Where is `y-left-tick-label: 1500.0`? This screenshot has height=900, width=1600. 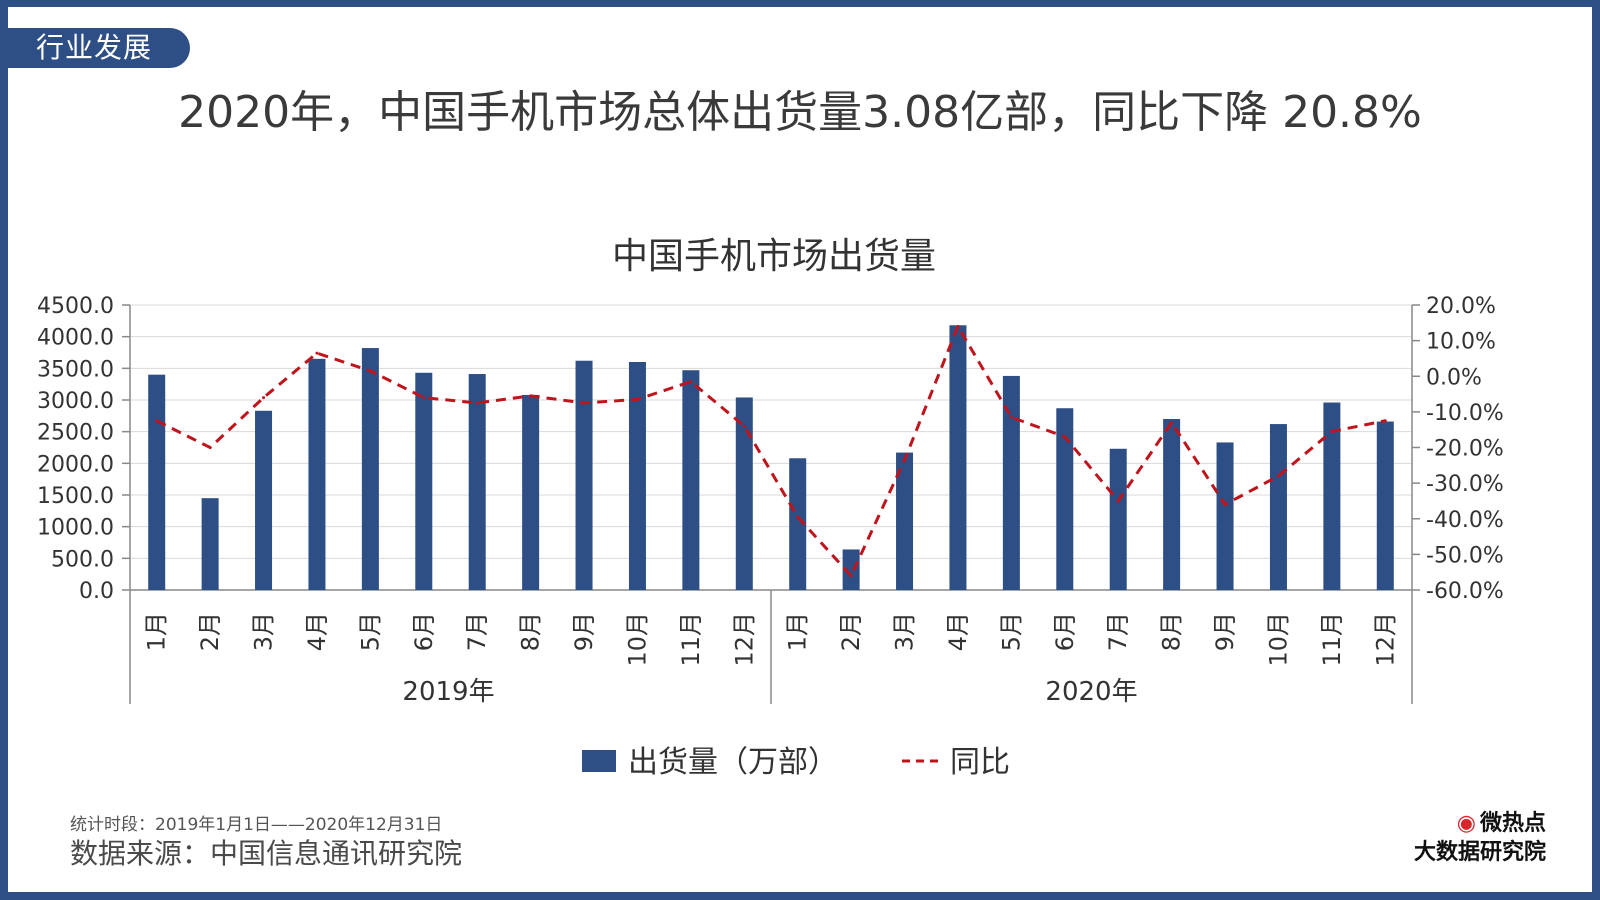 y-left-tick-label: 1500.0 is located at coordinates (75, 496).